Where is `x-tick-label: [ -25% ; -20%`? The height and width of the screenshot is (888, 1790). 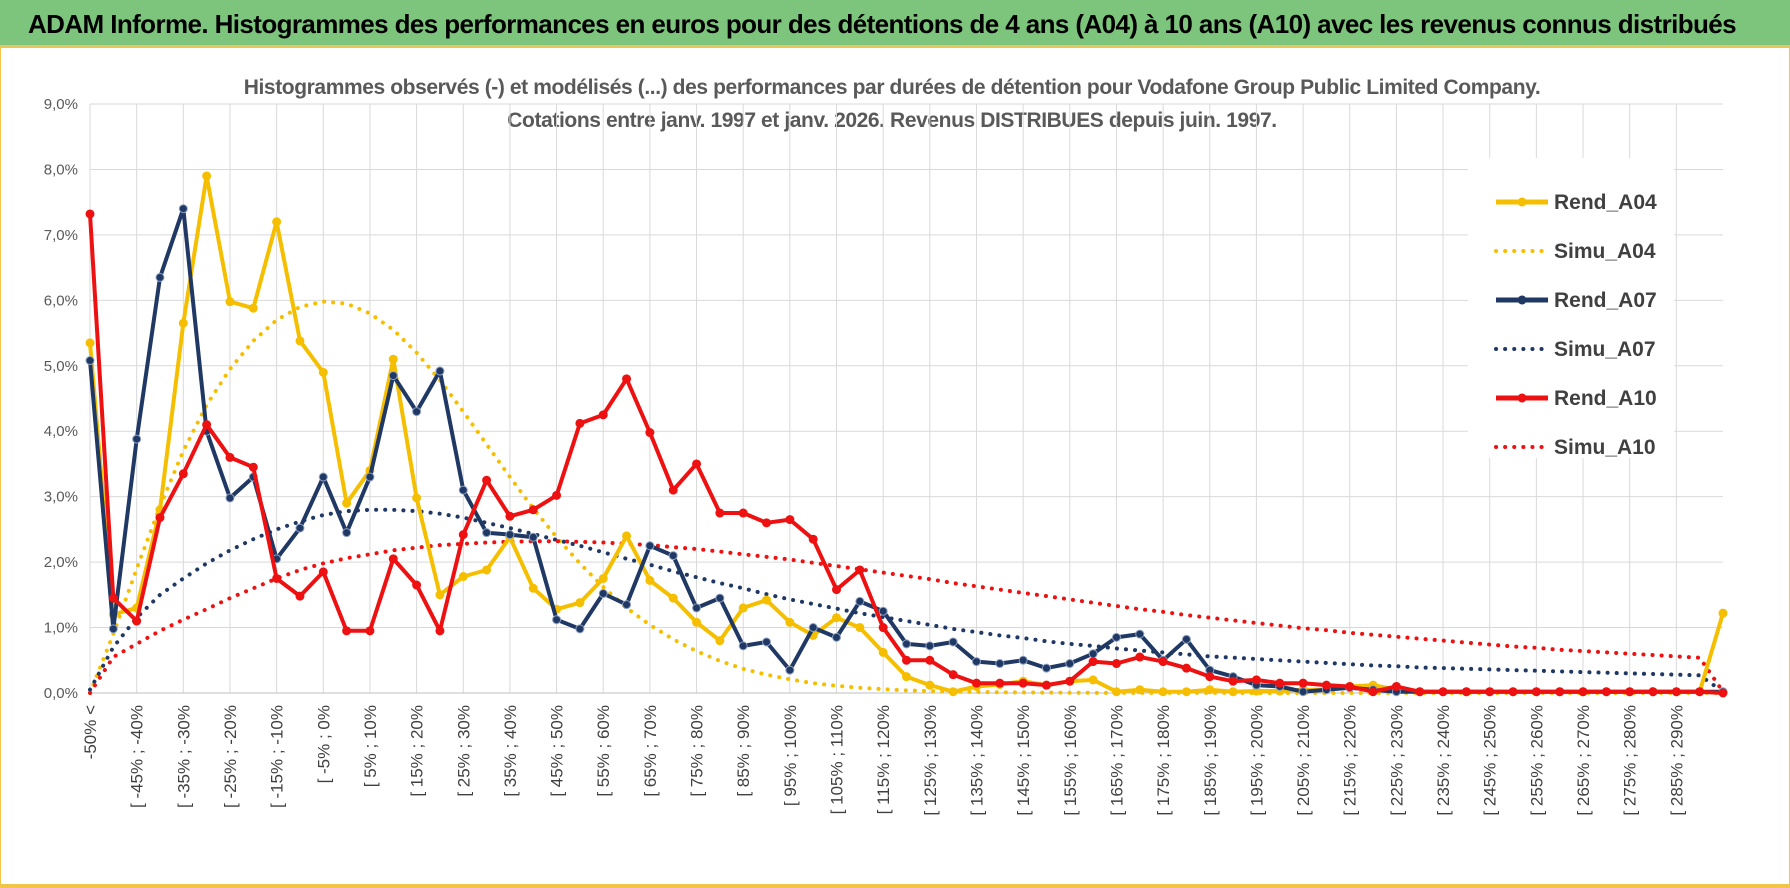
x-tick-label: [ -25% ; -20% is located at coordinates (230, 756).